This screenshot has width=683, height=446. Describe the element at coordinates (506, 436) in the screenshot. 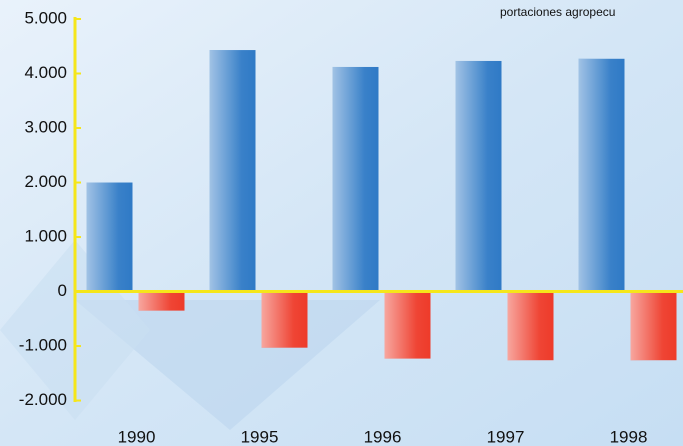

I see `x-tick-label: 1997` at that location.